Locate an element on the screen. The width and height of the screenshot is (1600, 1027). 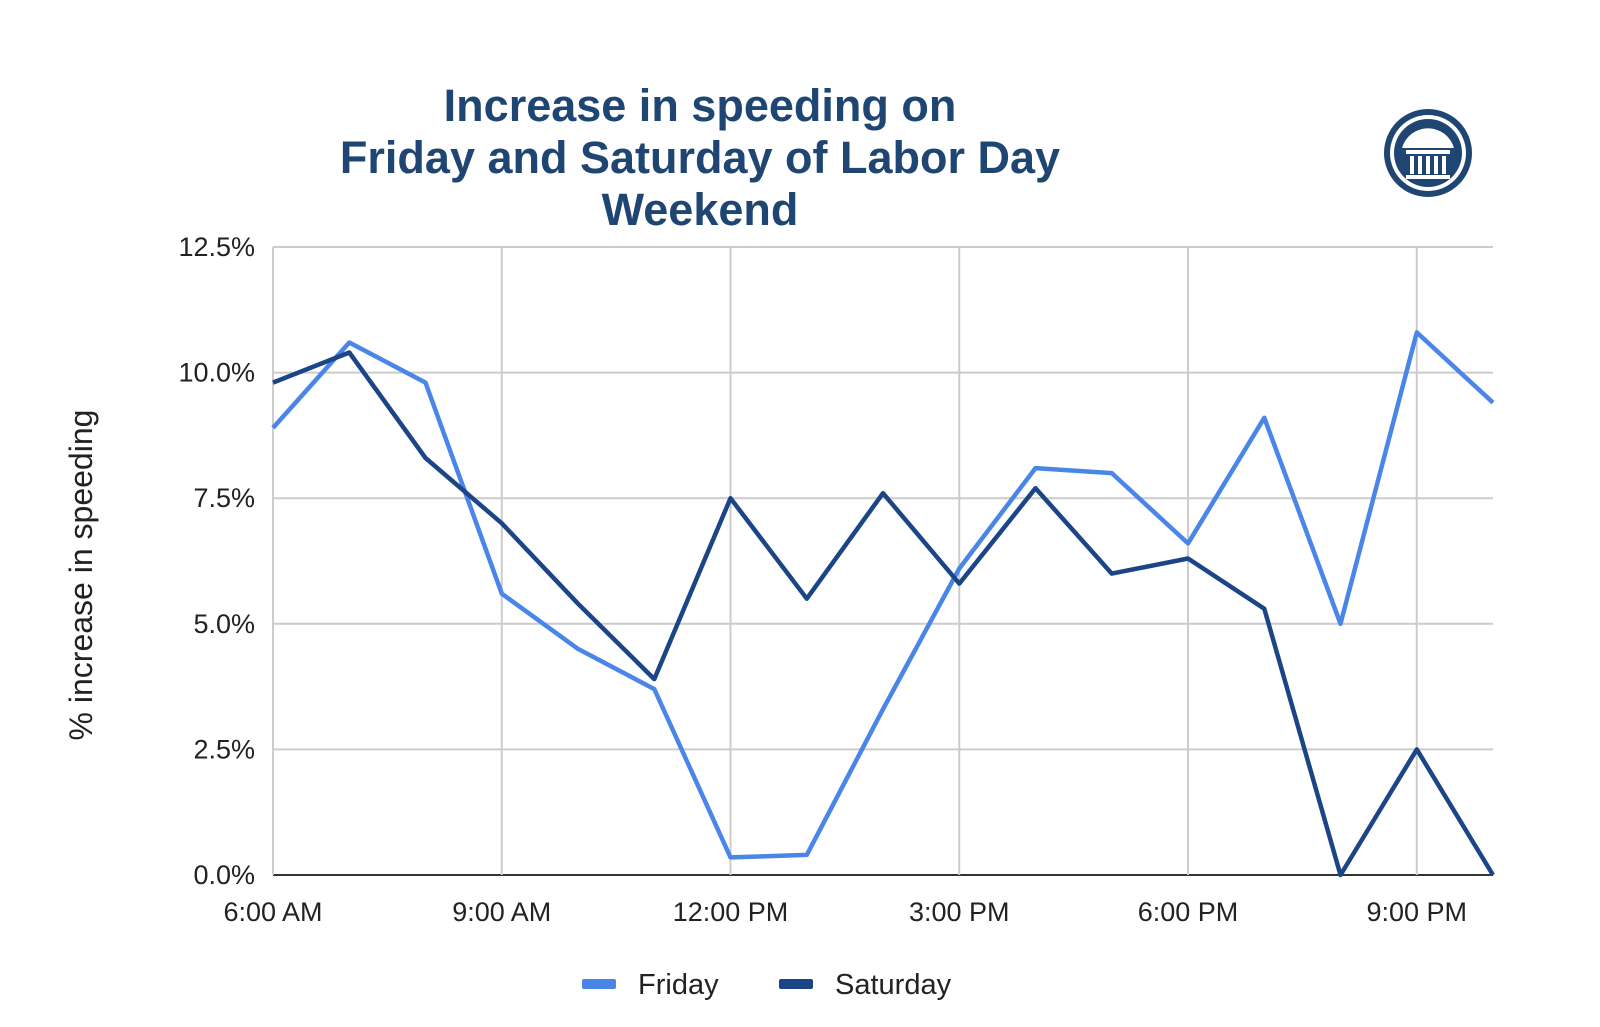
legend-label-friday: Friday is located at coordinates (678, 985).